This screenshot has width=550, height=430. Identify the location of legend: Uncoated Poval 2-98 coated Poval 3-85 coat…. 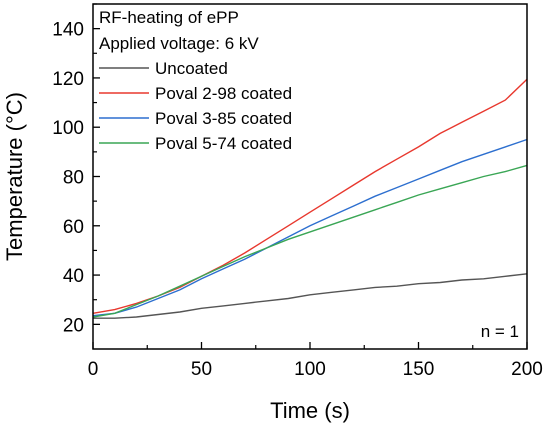
(195, 106).